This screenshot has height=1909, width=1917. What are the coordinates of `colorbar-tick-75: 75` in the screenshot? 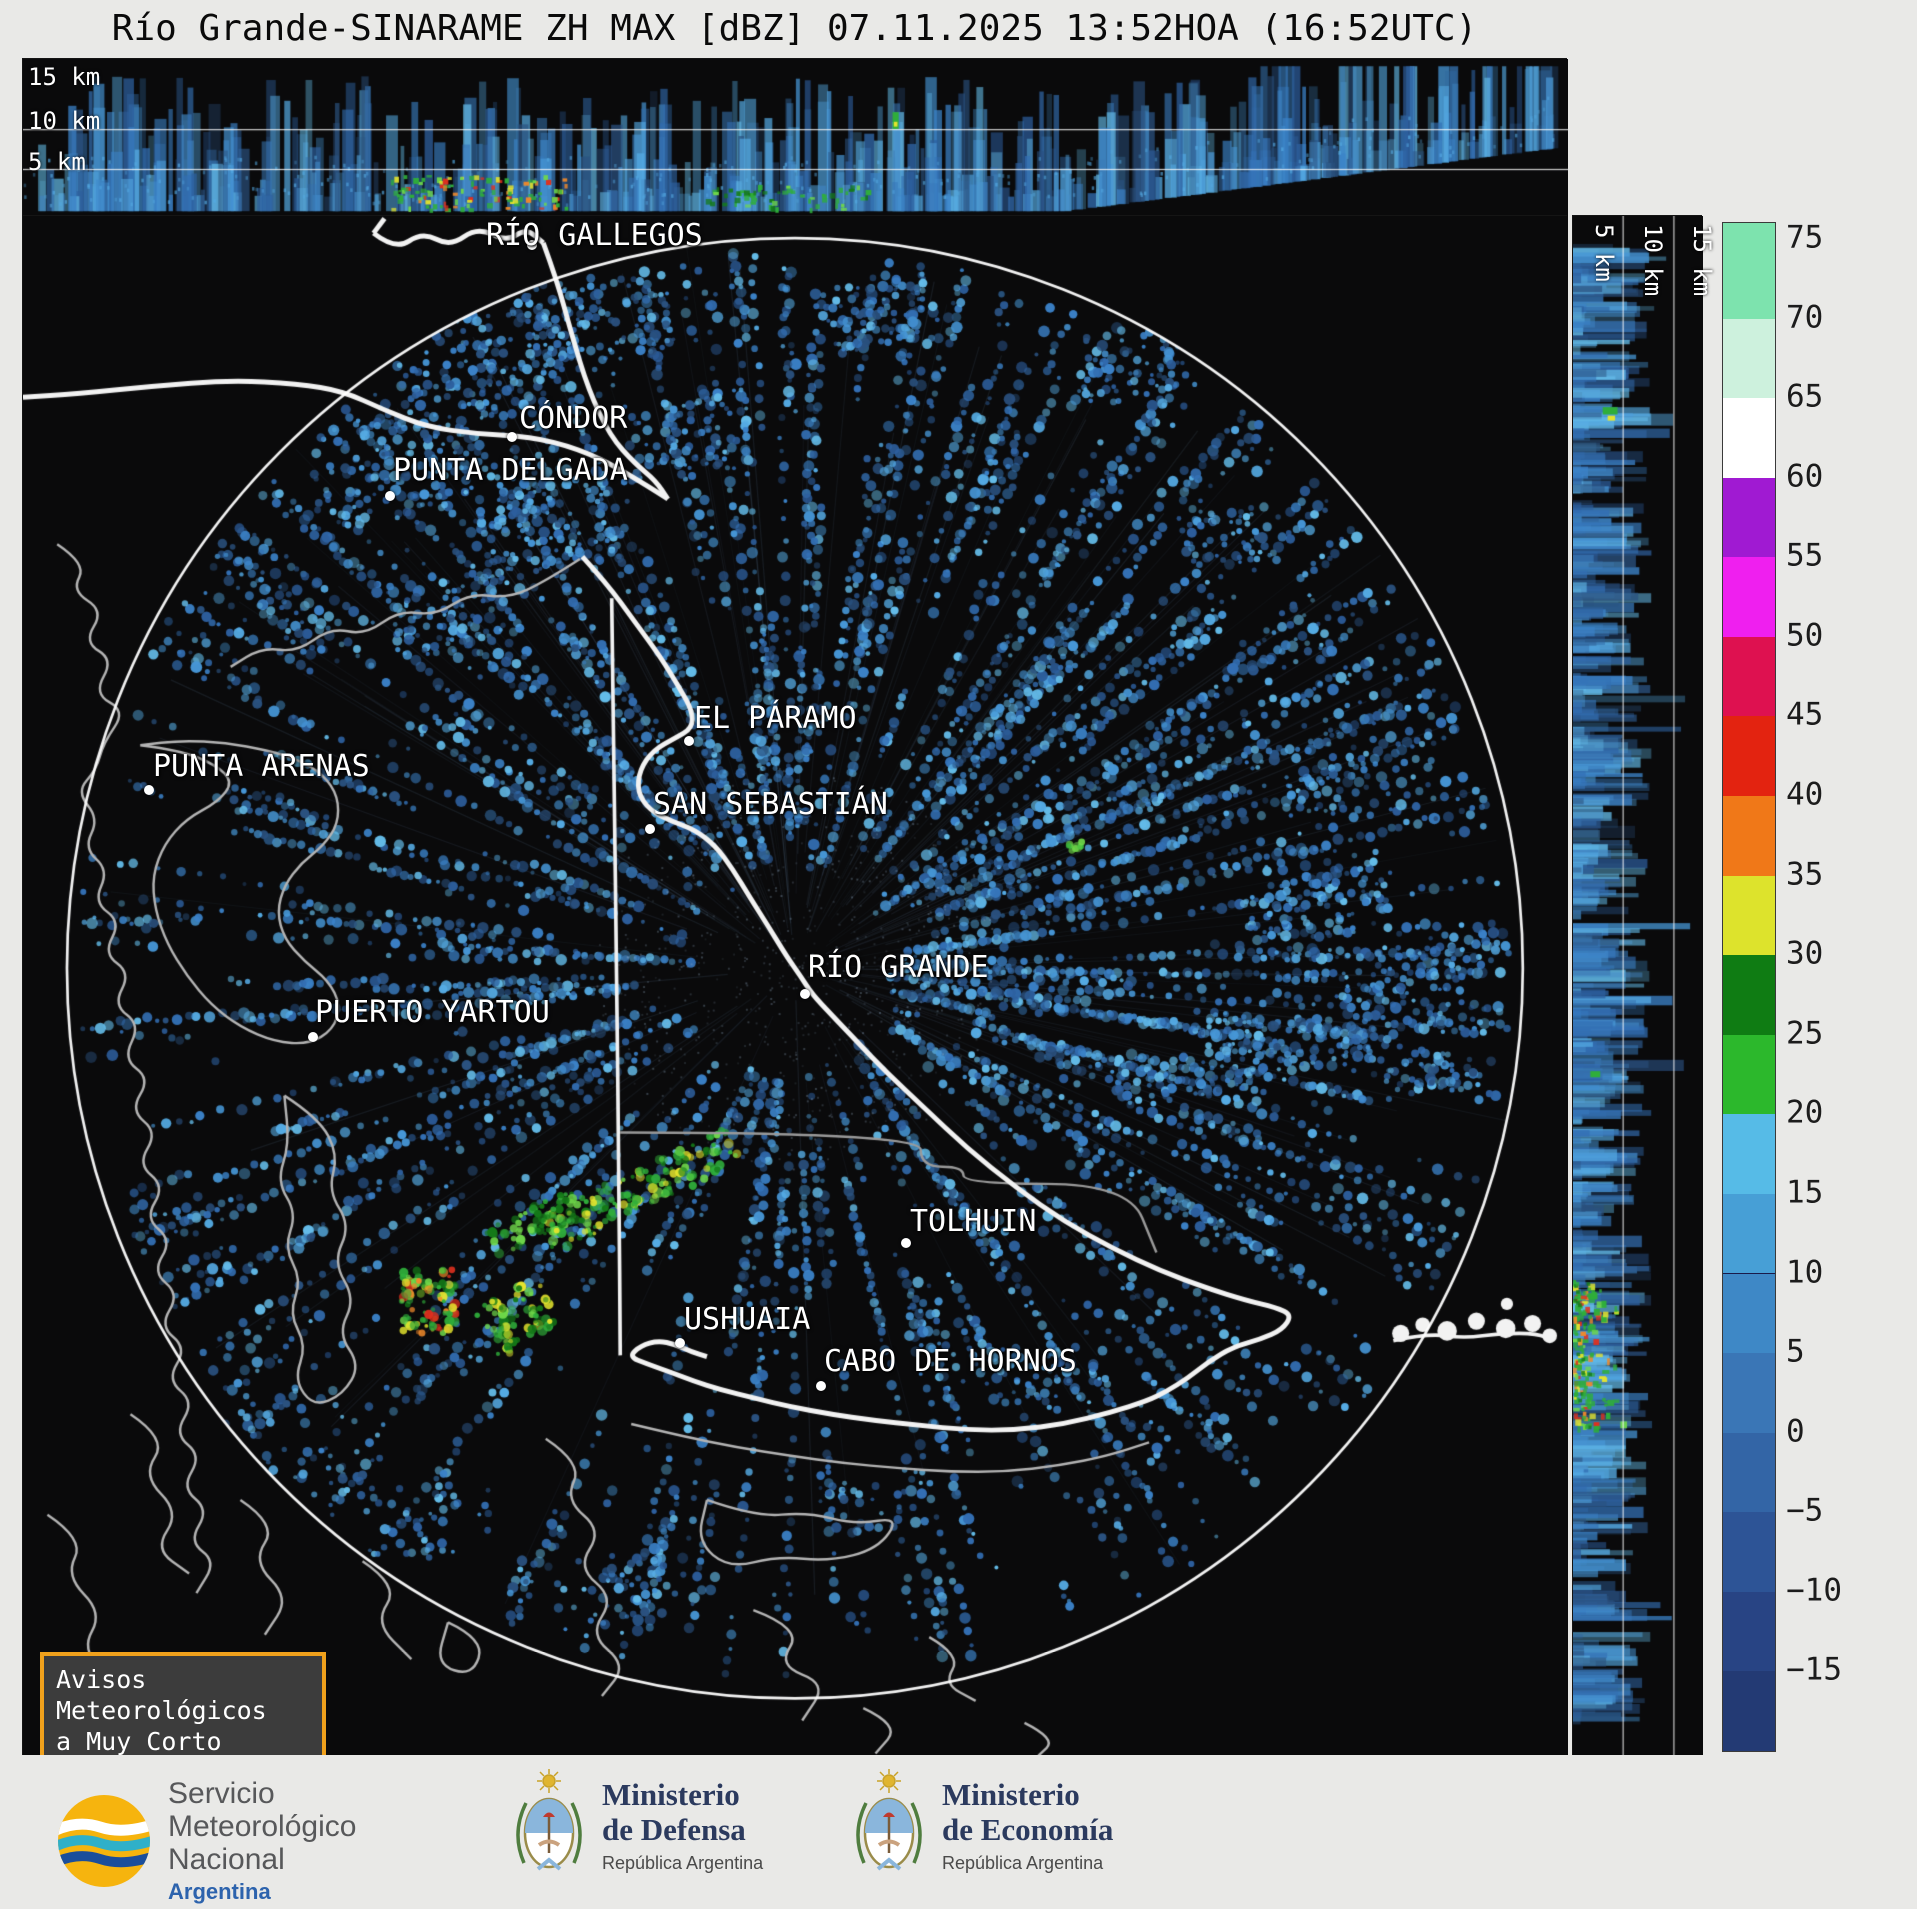 It's located at (1805, 237).